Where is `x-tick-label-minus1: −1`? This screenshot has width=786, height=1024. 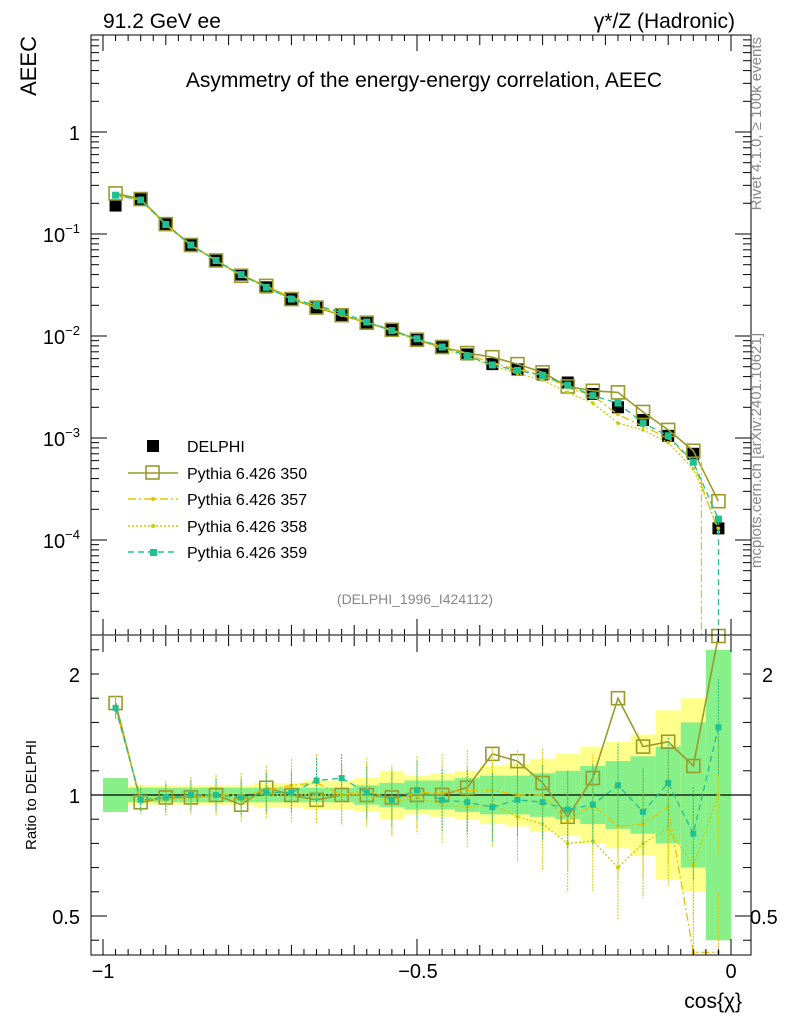 x-tick-label-minus1: −1 is located at coordinates (103, 972).